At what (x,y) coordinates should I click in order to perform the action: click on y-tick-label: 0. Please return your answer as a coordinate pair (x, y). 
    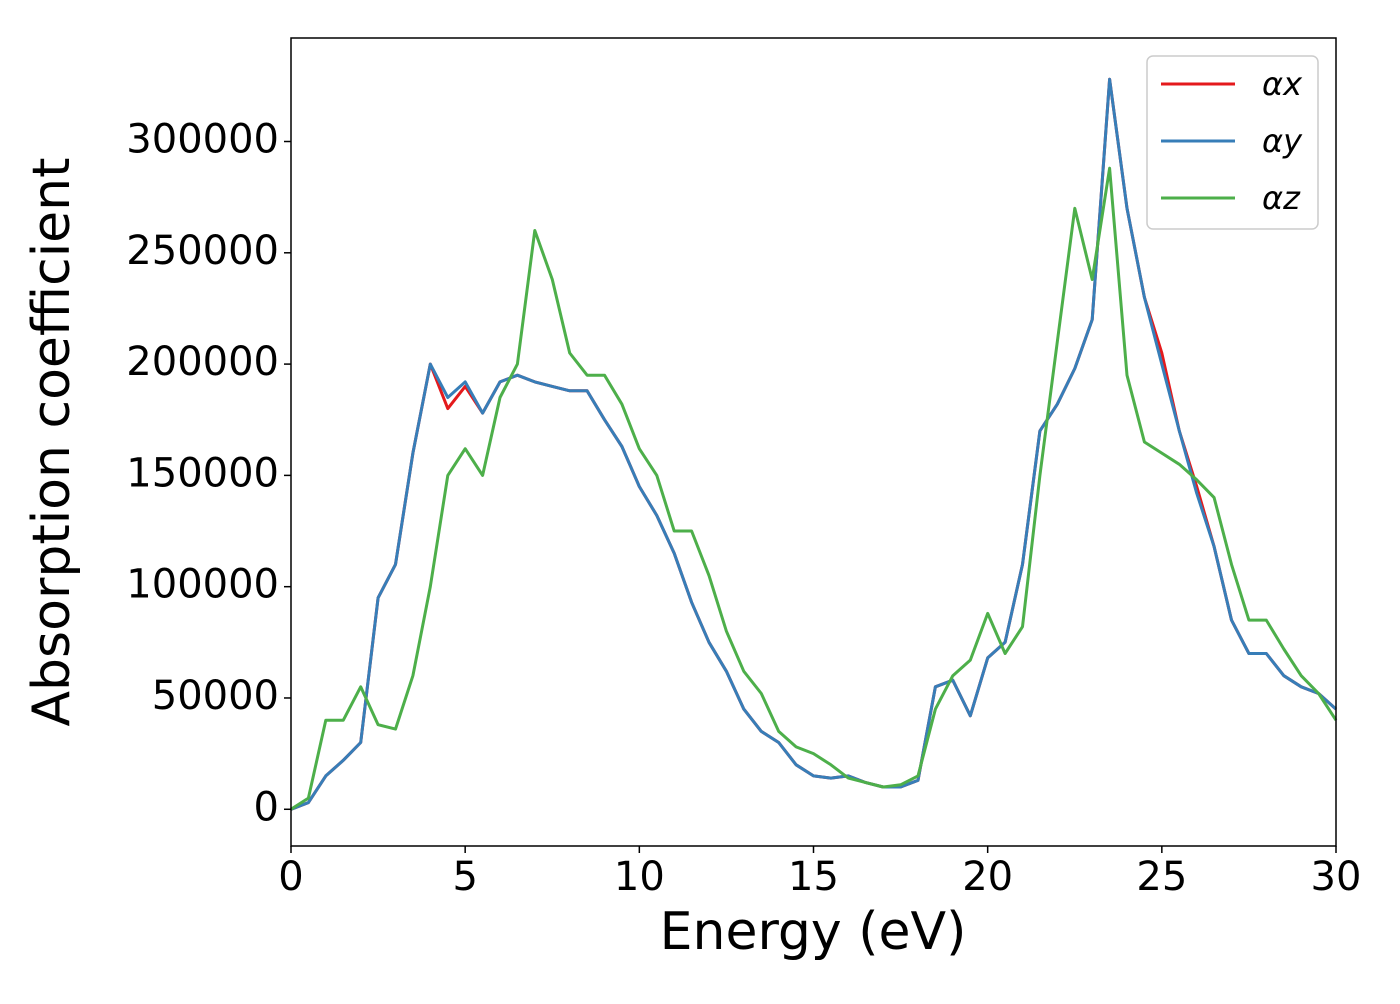
    Looking at the image, I should click on (266, 807).